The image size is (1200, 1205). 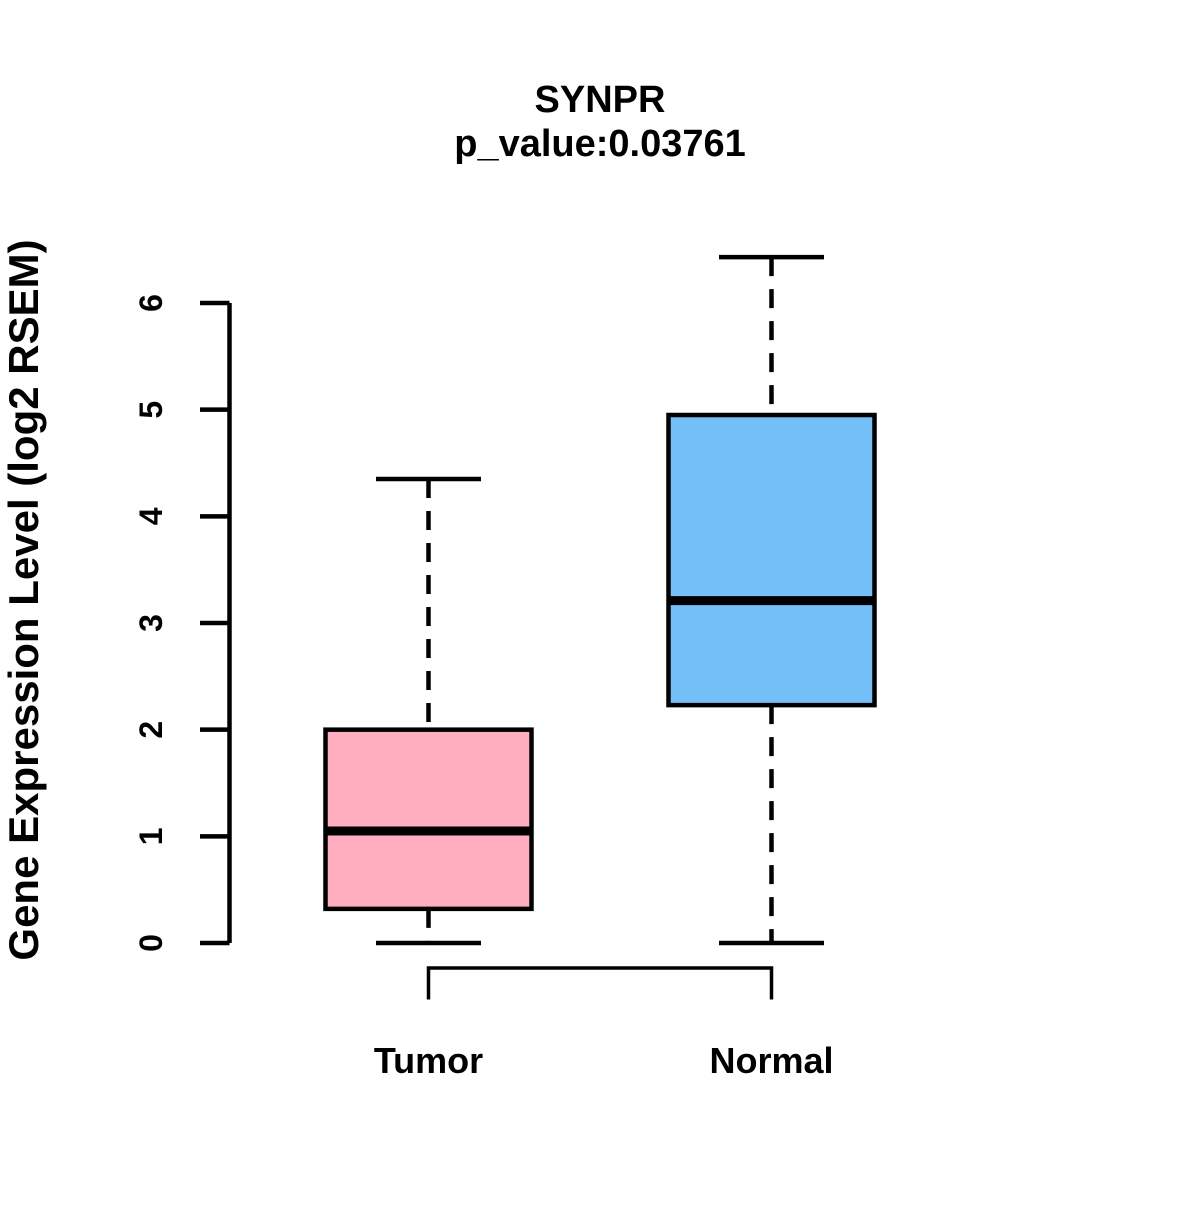 What do you see at coordinates (23, 599) in the screenshot?
I see `y-axis-label: Gene Expression Level (log2 RSEM)` at bounding box center [23, 599].